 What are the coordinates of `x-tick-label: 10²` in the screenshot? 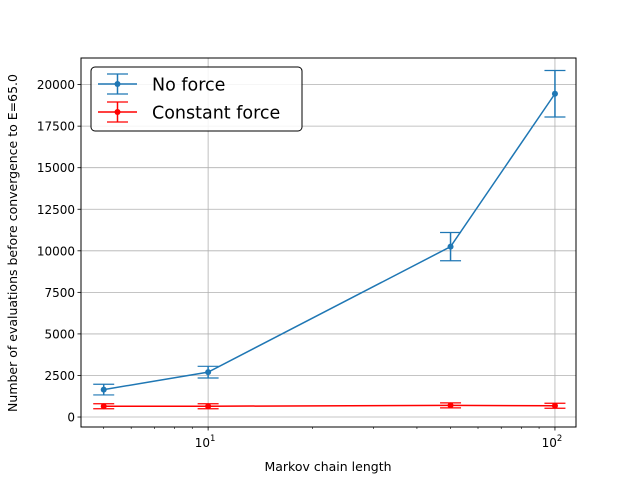 It's located at (552, 442).